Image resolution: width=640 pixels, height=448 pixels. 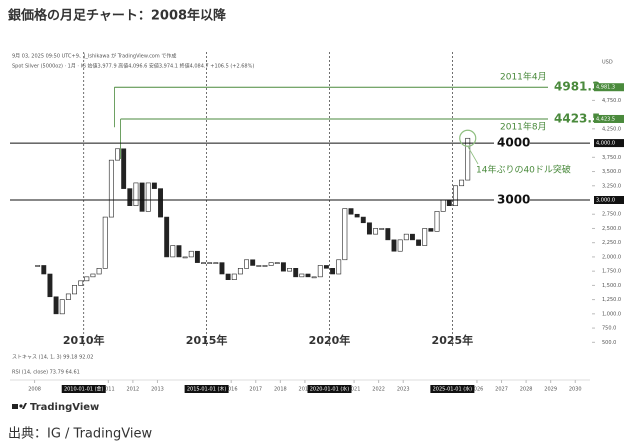 What do you see at coordinates (46, 373) in the screenshot?
I see `indicator: RSI (14, close) 73.79 64.61` at bounding box center [46, 373].